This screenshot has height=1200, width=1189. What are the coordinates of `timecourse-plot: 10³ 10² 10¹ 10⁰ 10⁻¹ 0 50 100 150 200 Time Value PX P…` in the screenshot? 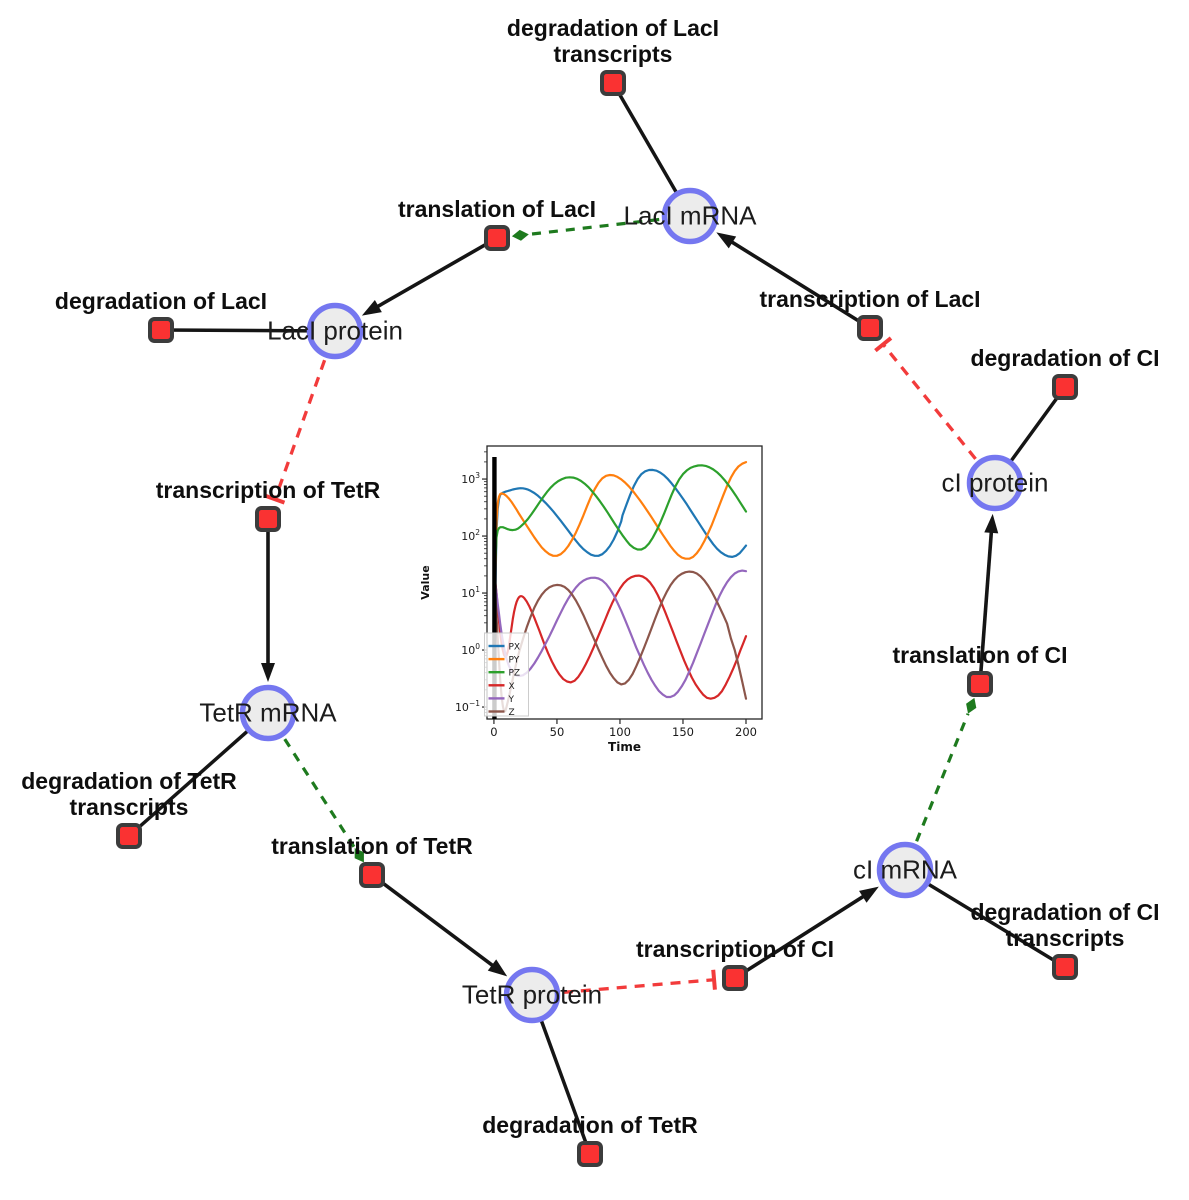 It's located at (595, 598).